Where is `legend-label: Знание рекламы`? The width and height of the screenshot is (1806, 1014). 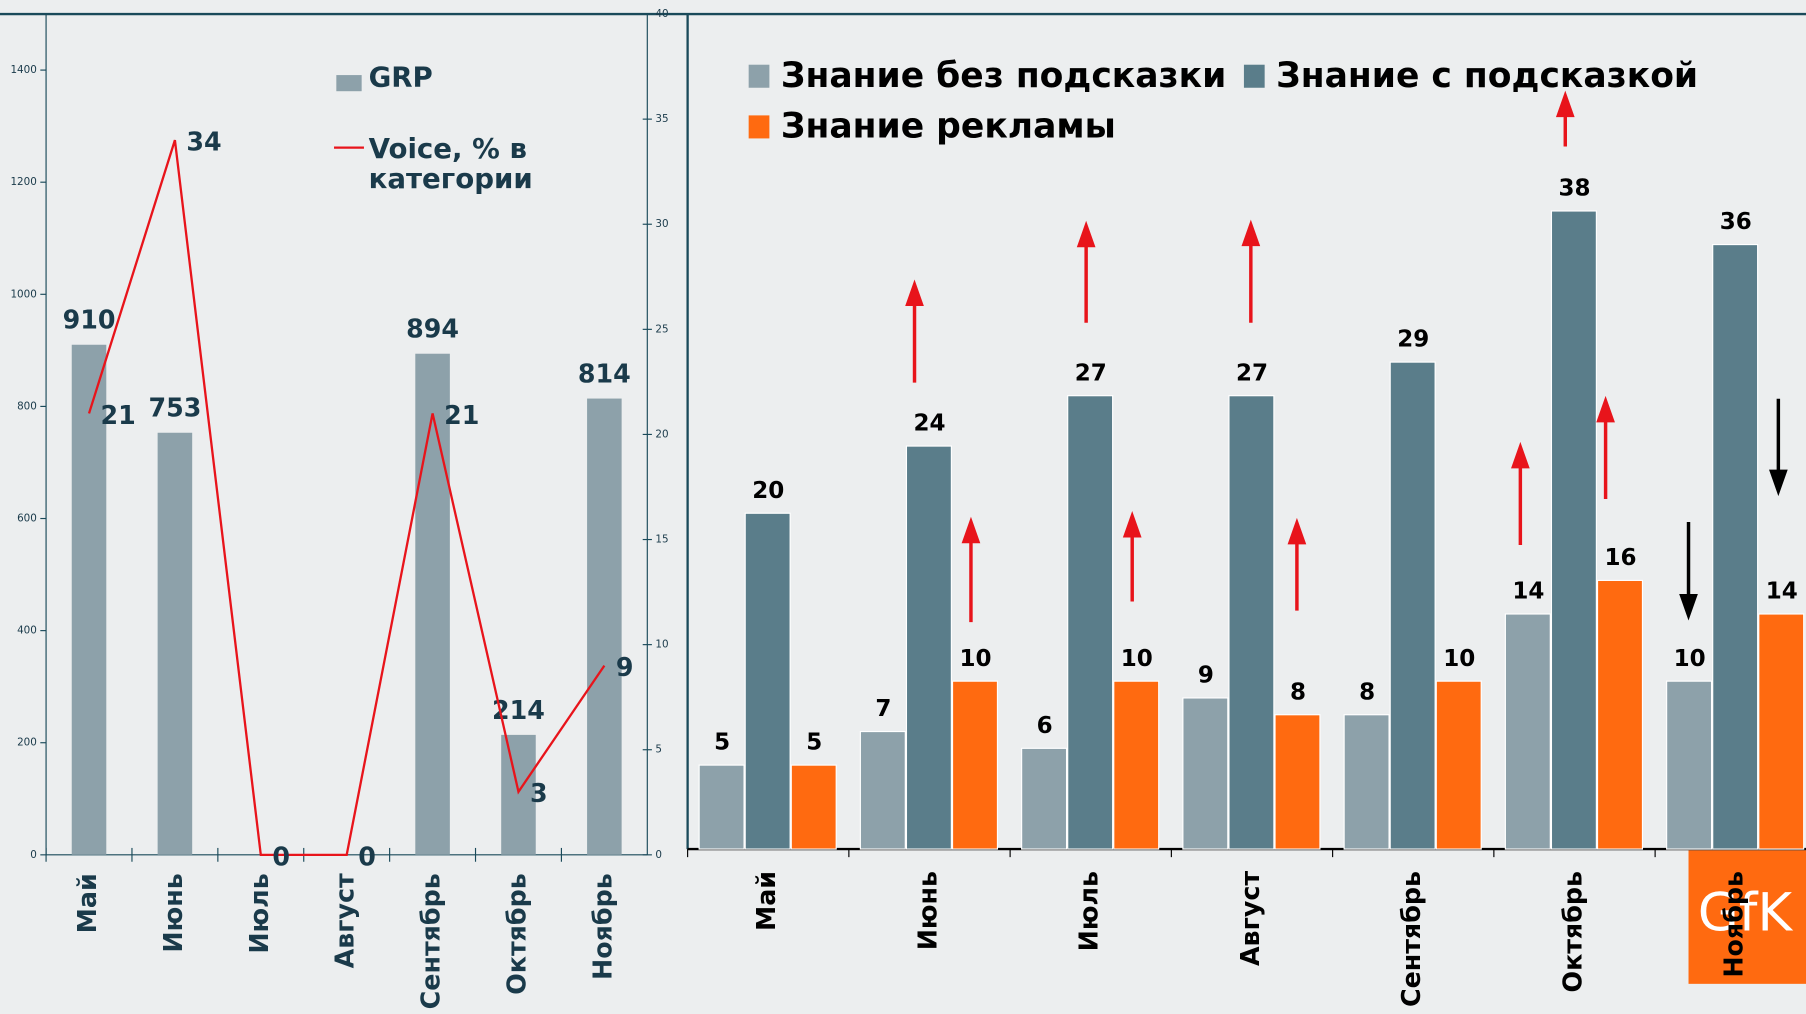
legend-label: Знание рекламы is located at coordinates (948, 127).